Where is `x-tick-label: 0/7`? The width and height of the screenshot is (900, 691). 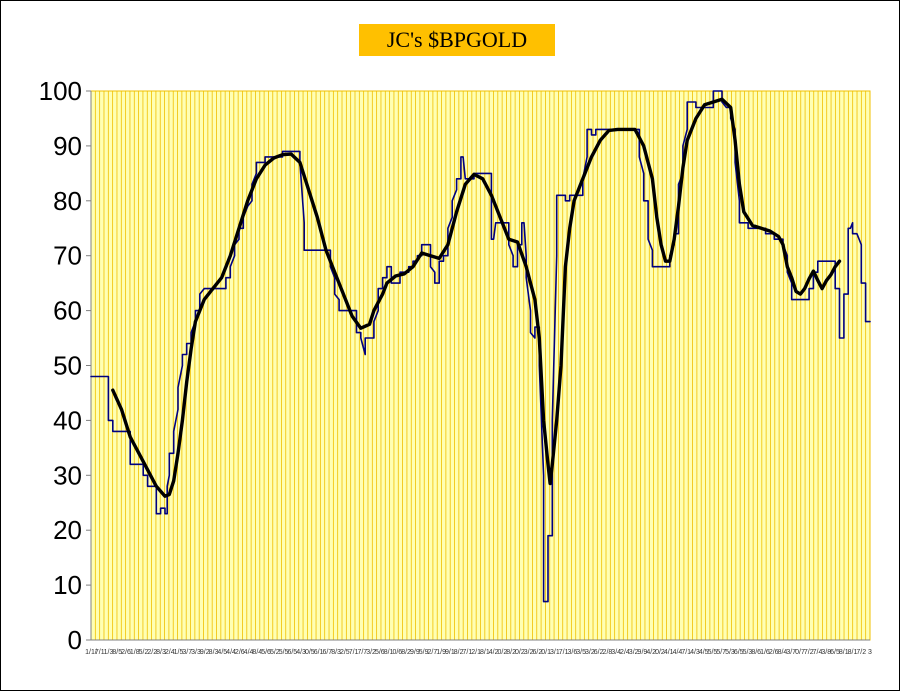
x-tick-label: 0/7 is located at coordinates (800, 652).